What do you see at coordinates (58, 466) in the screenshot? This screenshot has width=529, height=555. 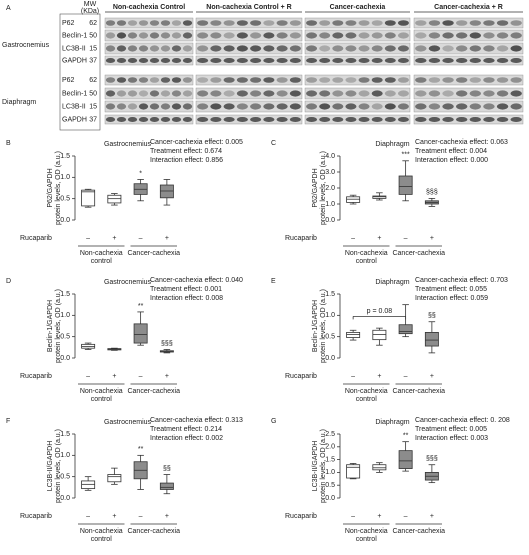 I see `y-axis-label: protein levels, OD (a.u.)` at bounding box center [58, 466].